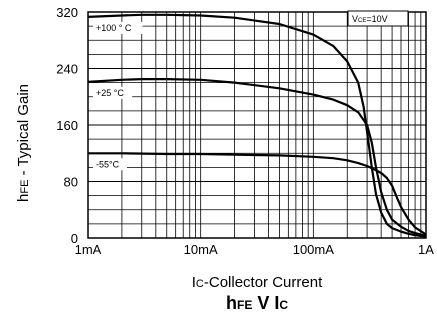 This screenshot has width=437, height=320. What do you see at coordinates (114, 28) in the screenshot?
I see `series-label-0: +100 ° C` at bounding box center [114, 28].